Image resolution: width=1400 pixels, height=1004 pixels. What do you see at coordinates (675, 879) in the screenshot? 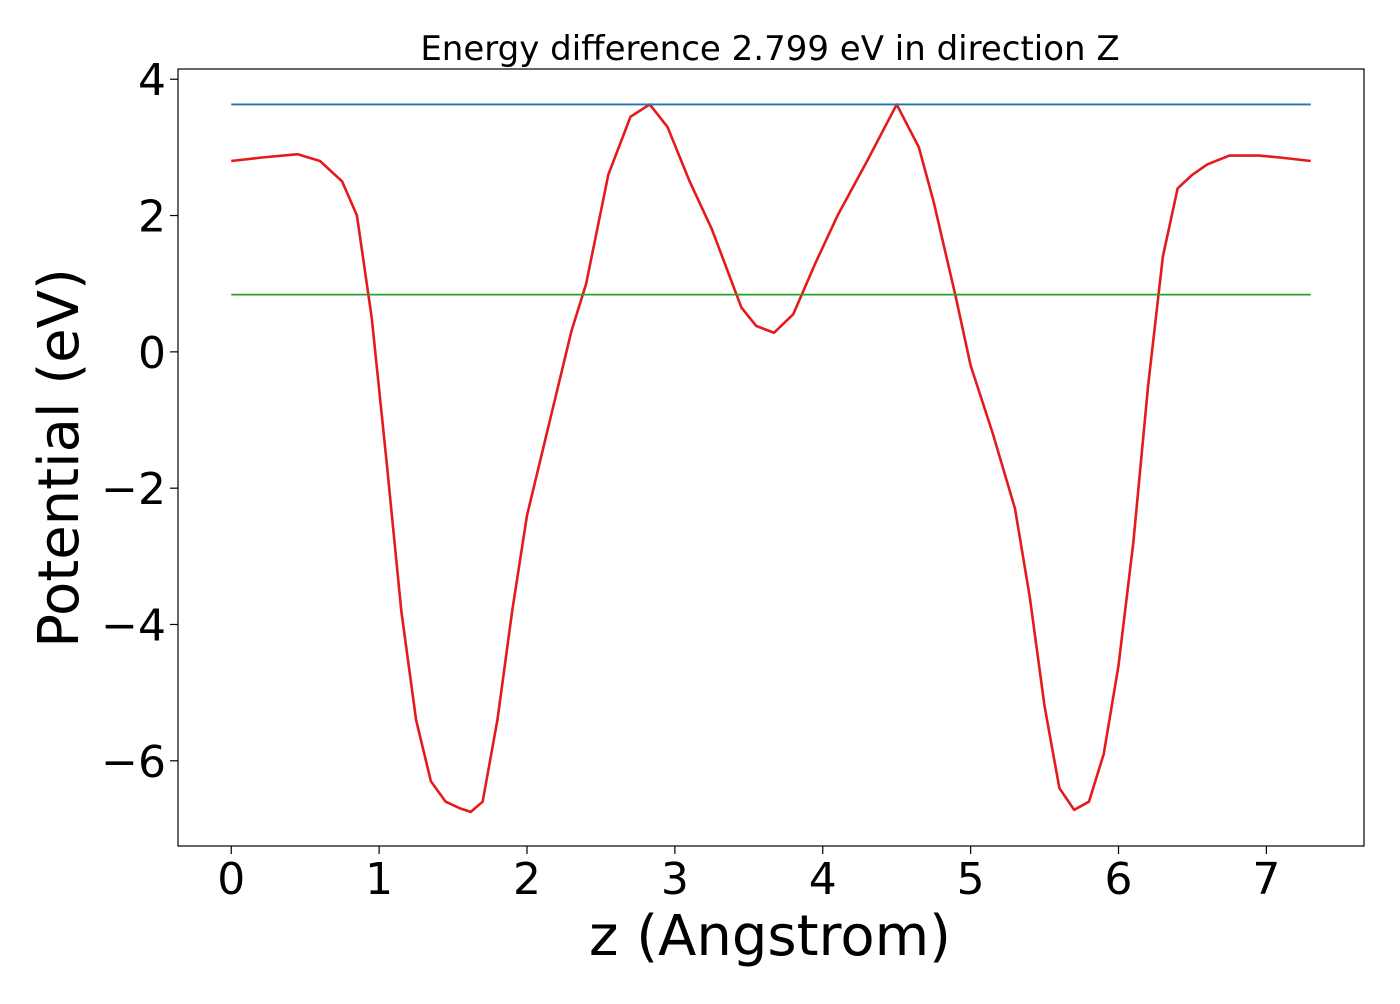
I see `x-tick-label: 3` at bounding box center [675, 879].